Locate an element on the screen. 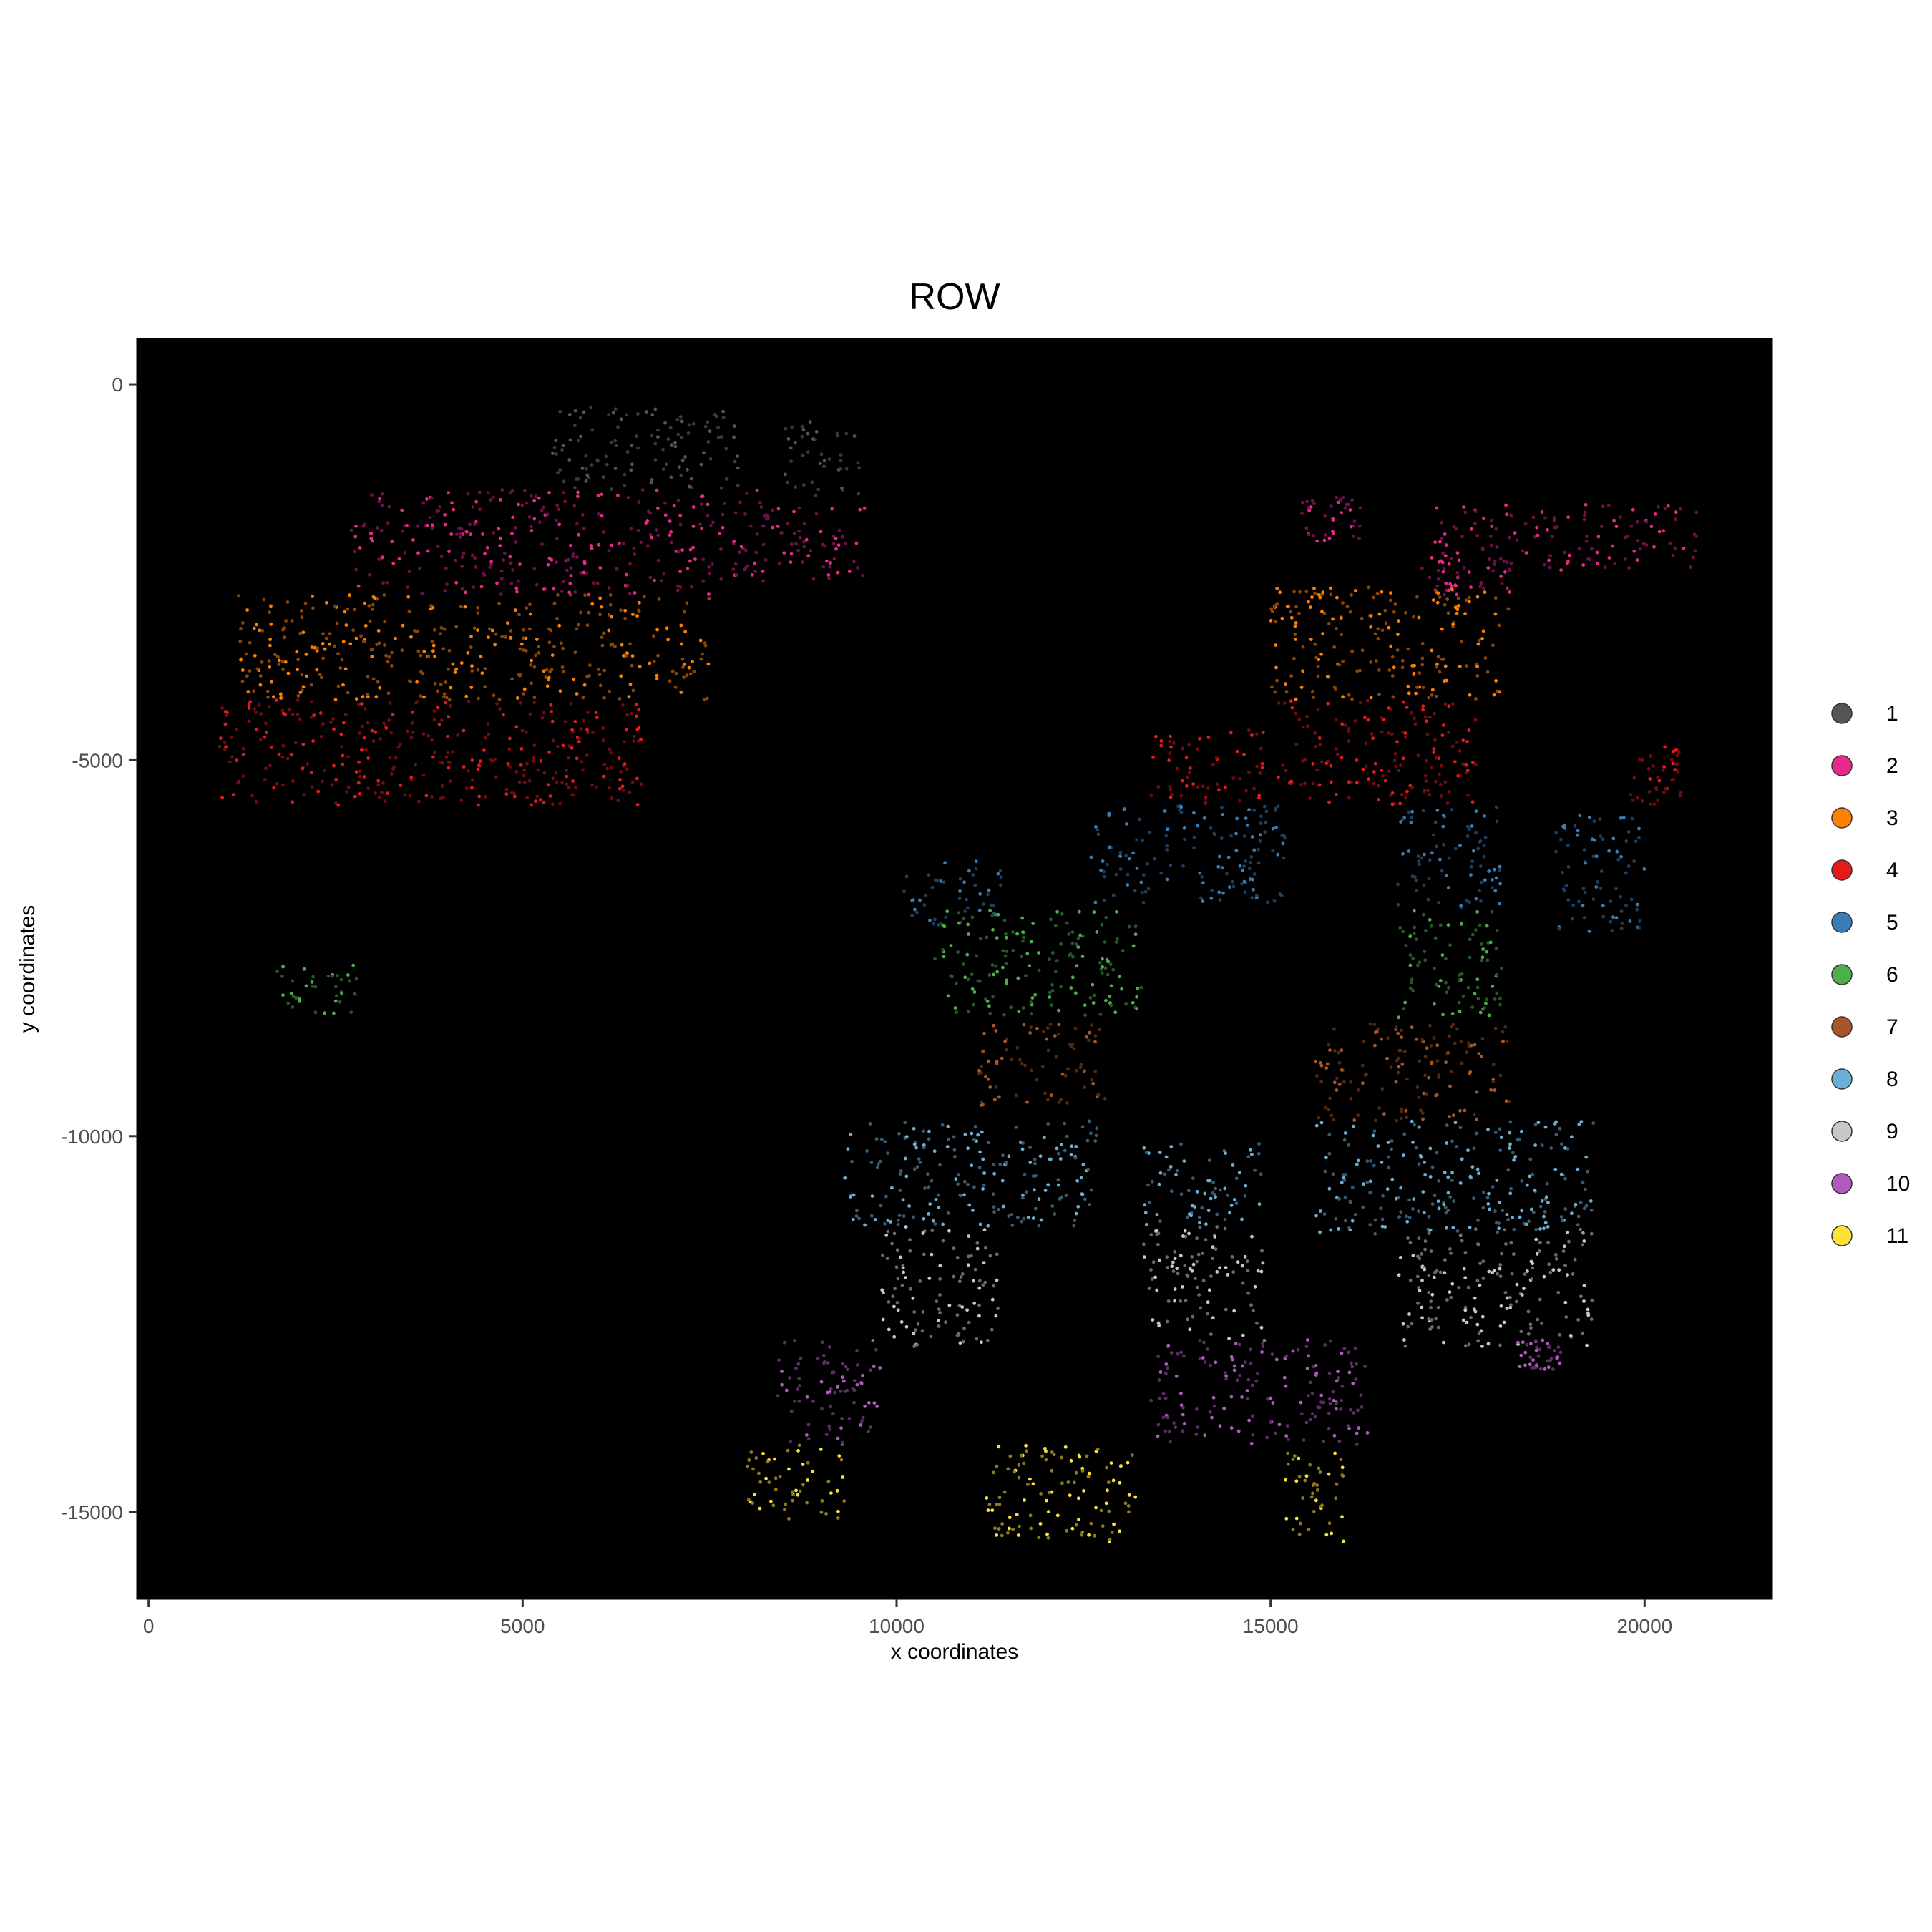 The height and width of the screenshot is (1932, 1932). legend-label-3: 3 is located at coordinates (1892, 818).